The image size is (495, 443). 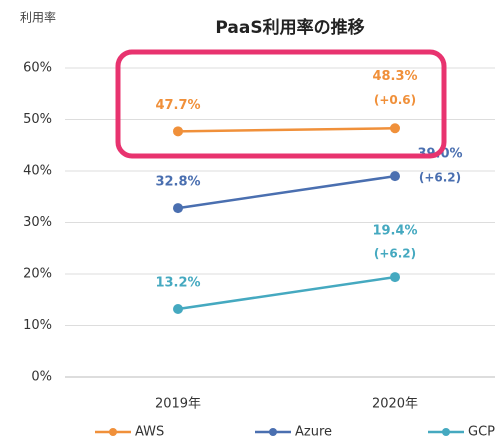 What do you see at coordinates (177, 105) in the screenshot?
I see `data-label: 47.7%` at bounding box center [177, 105].